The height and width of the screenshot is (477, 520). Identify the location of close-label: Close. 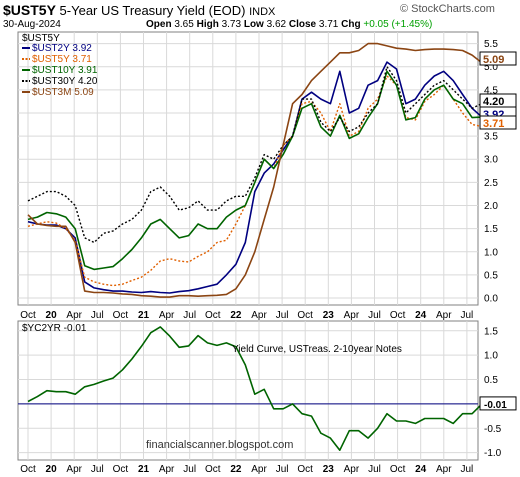
(302, 24).